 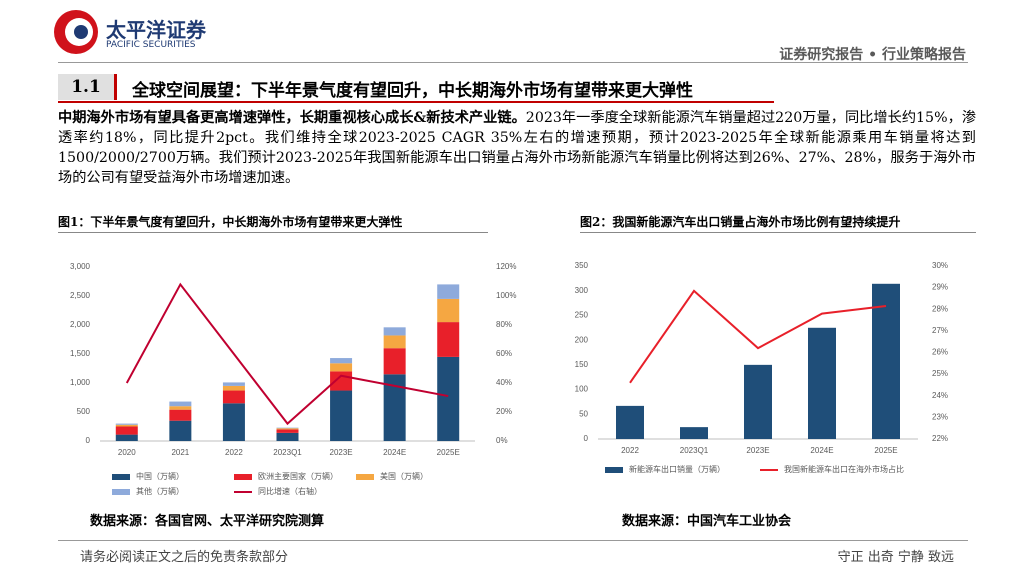 What do you see at coordinates (582, 339) in the screenshot?
I see `y-tick-label: 200` at bounding box center [582, 339].